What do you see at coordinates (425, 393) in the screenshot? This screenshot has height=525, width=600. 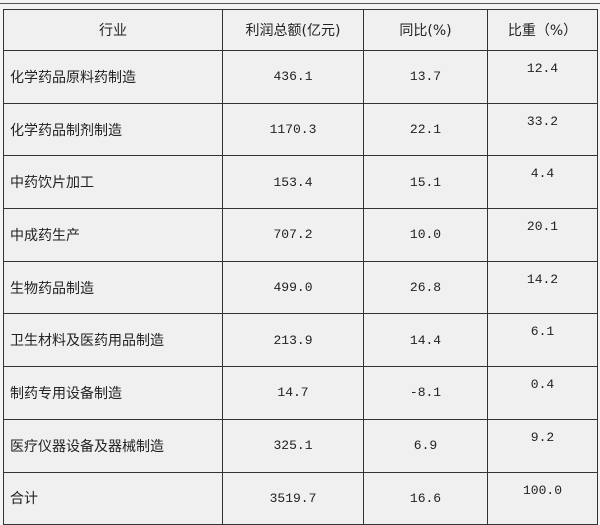 I see `yoy-cell: -8.1` at bounding box center [425, 393].